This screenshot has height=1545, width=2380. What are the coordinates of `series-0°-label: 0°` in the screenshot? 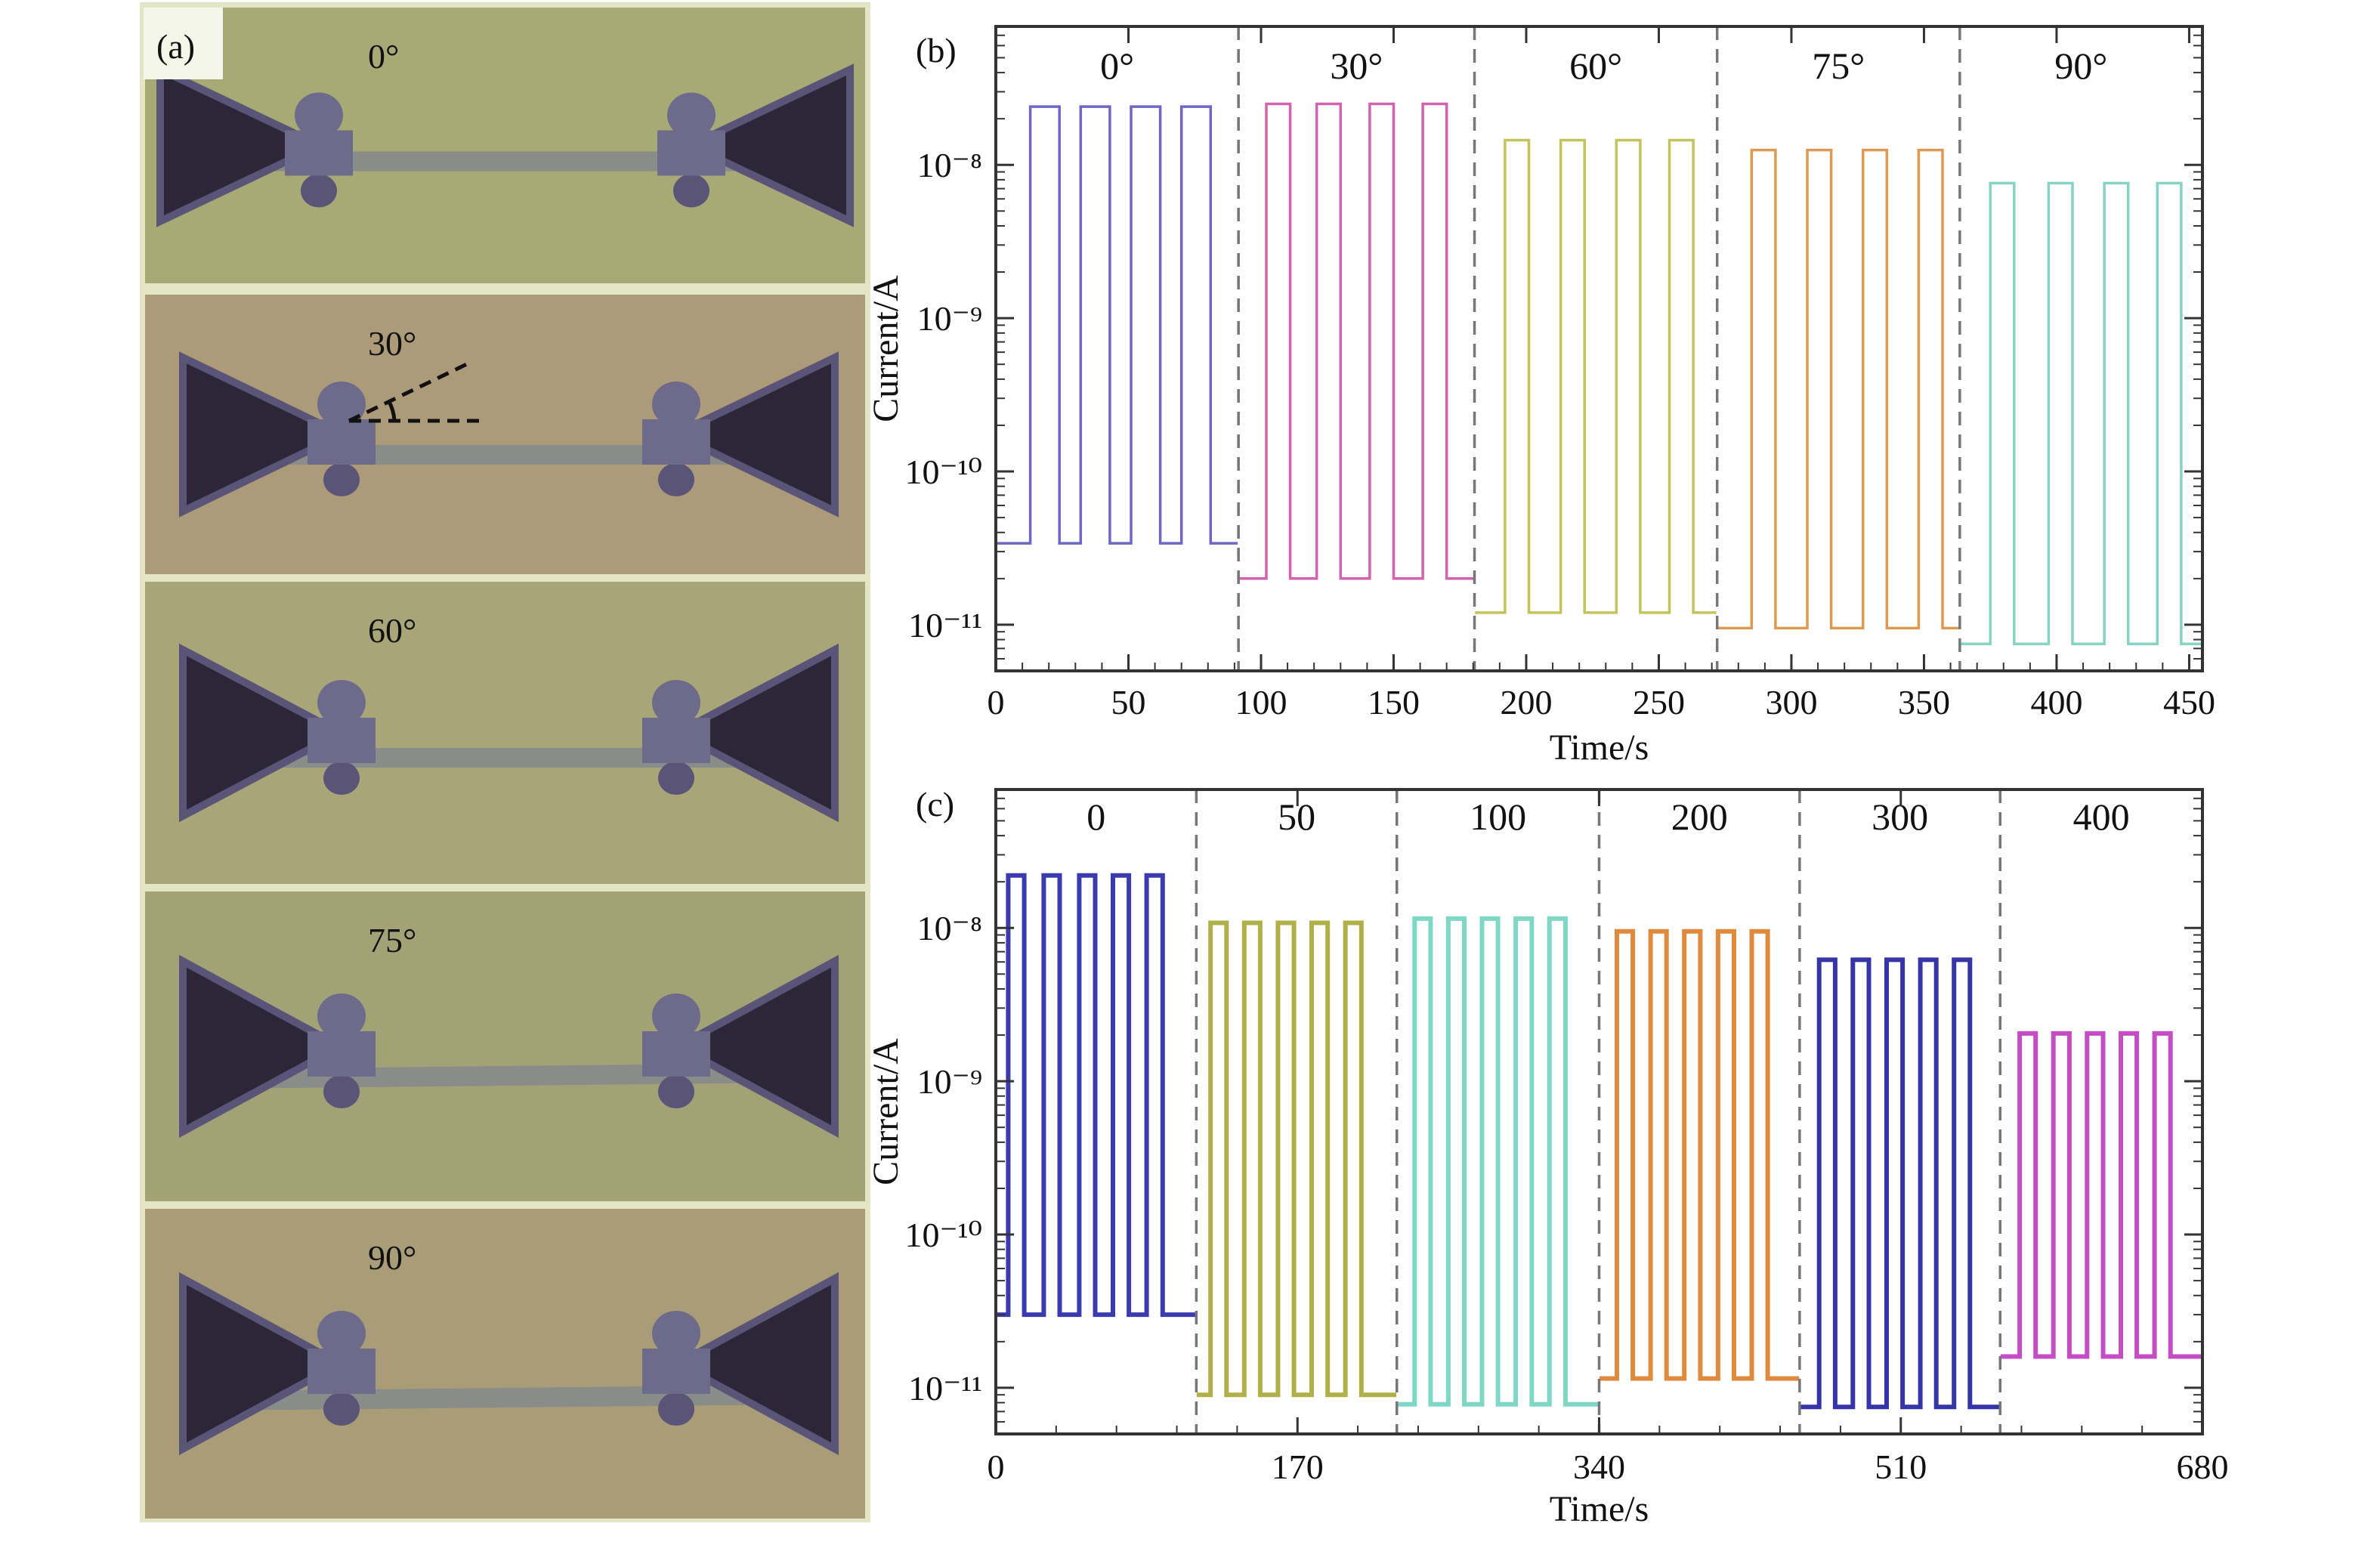 It's located at (1117, 66).